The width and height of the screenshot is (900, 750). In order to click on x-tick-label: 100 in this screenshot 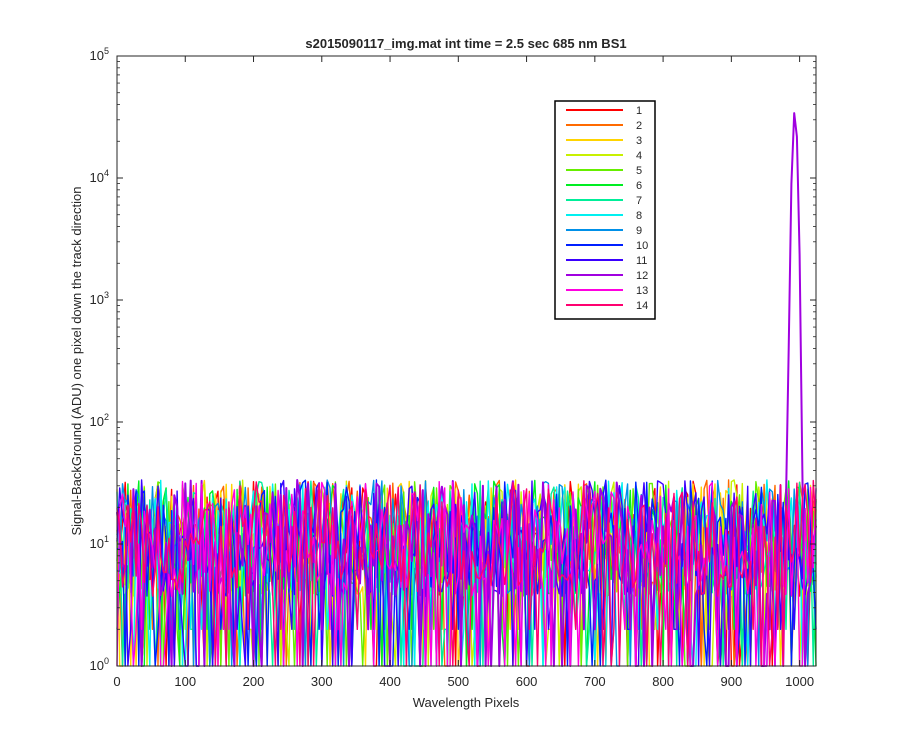, I will do `click(185, 681)`.